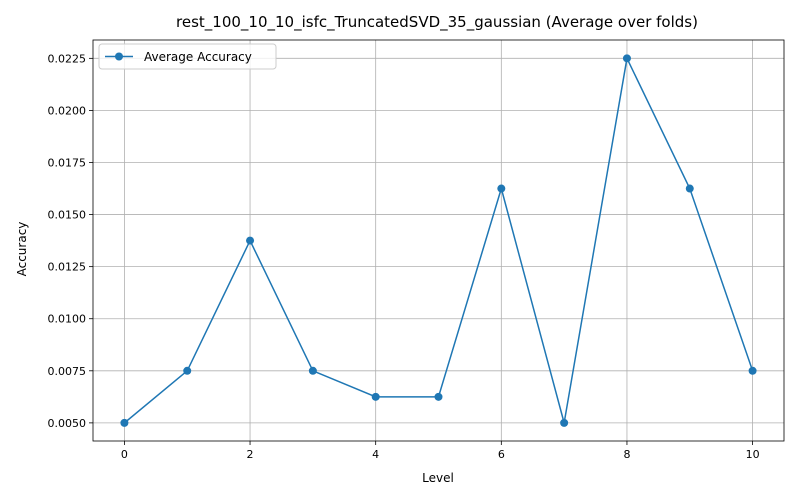  I want to click on y-tick-label: 0.0150, so click(67, 215).